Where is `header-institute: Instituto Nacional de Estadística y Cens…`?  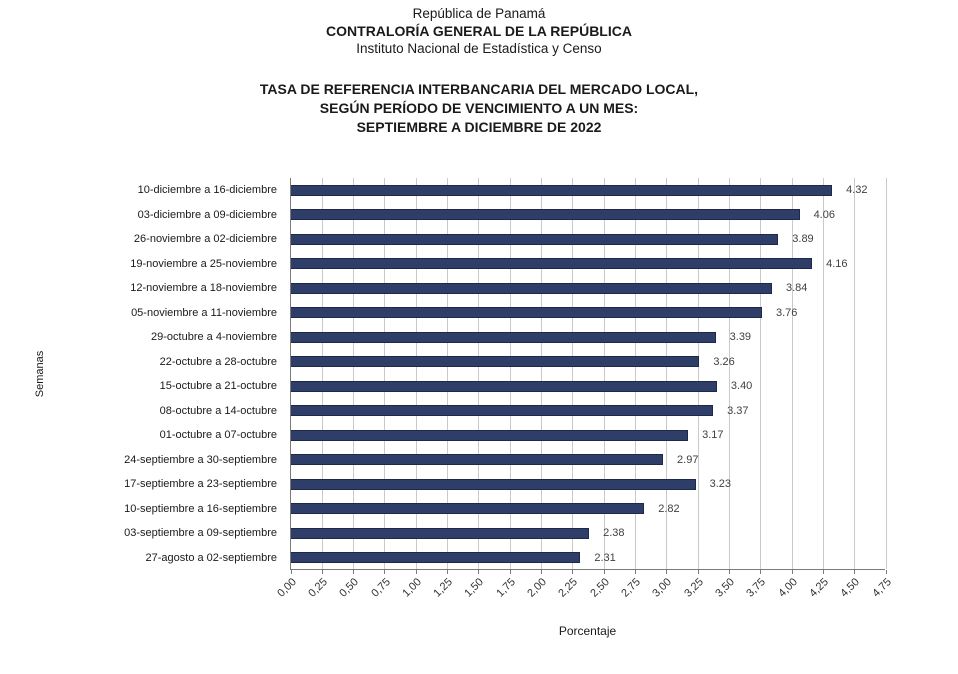
header-institute: Instituto Nacional de Estadística y Cens… is located at coordinates (479, 48).